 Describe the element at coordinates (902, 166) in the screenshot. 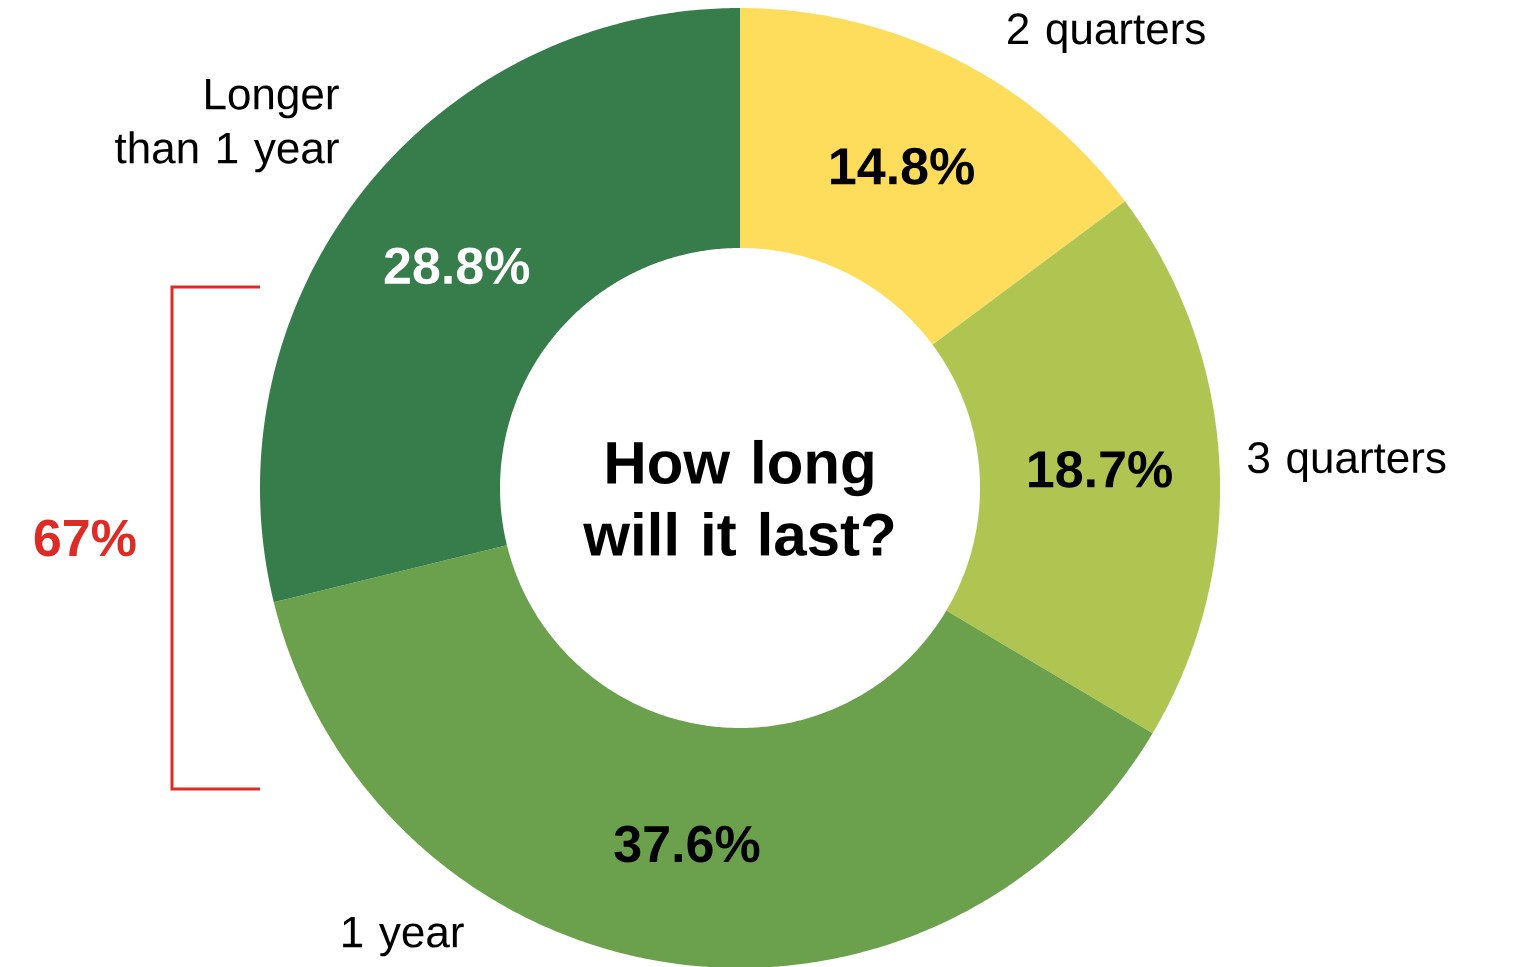

I see `data-label: 14.8%` at that location.